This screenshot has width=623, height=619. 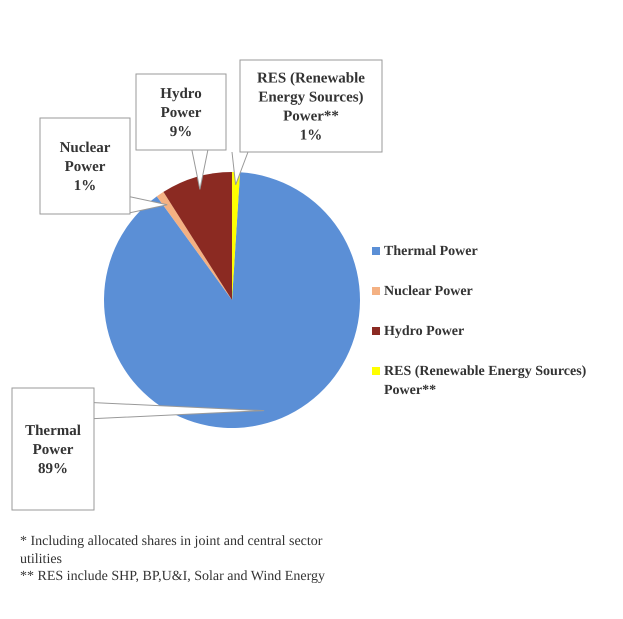 What do you see at coordinates (172, 576) in the screenshot?
I see `text: ** RES include SHP, BP,U&I, Solar and Wind Energy` at bounding box center [172, 576].